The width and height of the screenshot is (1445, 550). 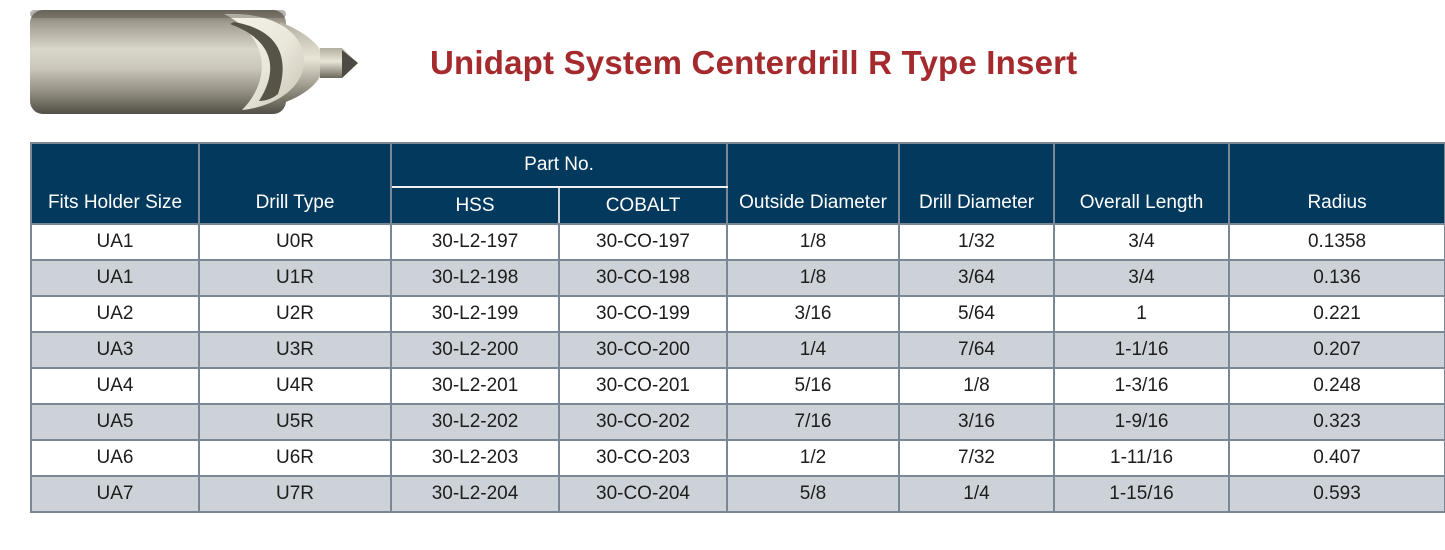 I want to click on table-cell: U6R, so click(x=295, y=458).